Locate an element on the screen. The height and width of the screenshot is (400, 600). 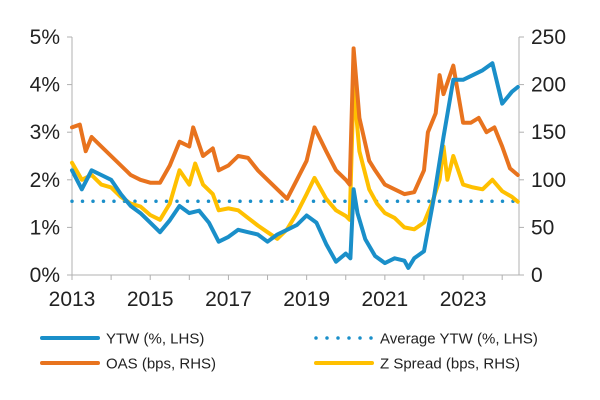
right-tick-label: 50 is located at coordinates (542, 227).